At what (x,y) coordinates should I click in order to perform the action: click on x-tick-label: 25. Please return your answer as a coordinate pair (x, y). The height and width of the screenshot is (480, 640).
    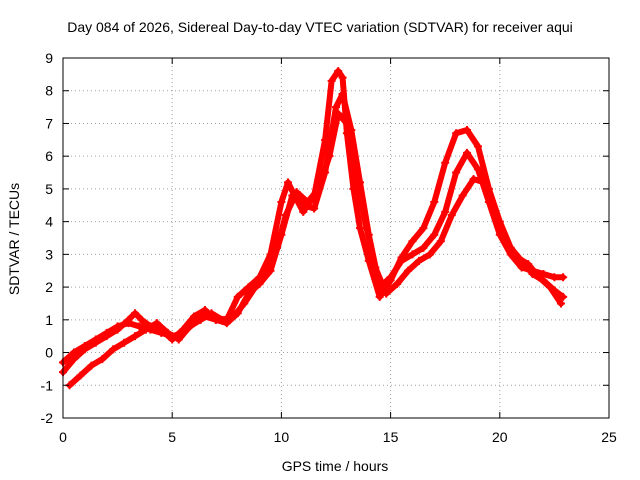
    Looking at the image, I should click on (609, 437).